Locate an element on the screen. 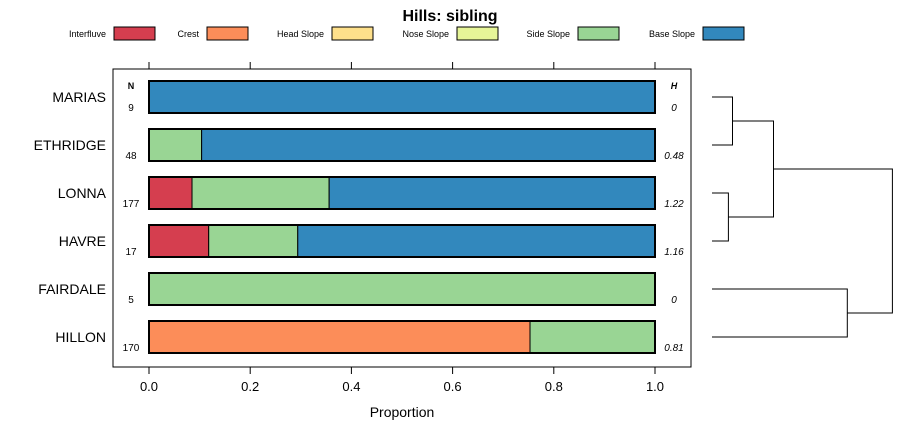 Image resolution: width=900 pixels, height=440 pixels. legend-swatch-head-slope is located at coordinates (352, 33).